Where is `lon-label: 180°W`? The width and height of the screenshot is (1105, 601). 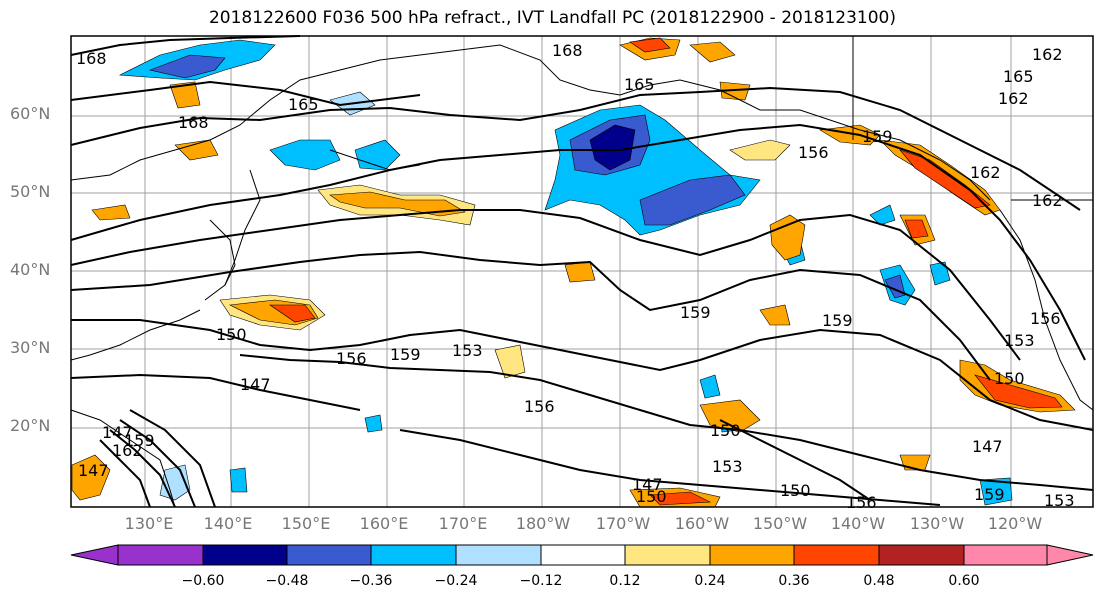 lon-label: 180°W is located at coordinates (543, 523).